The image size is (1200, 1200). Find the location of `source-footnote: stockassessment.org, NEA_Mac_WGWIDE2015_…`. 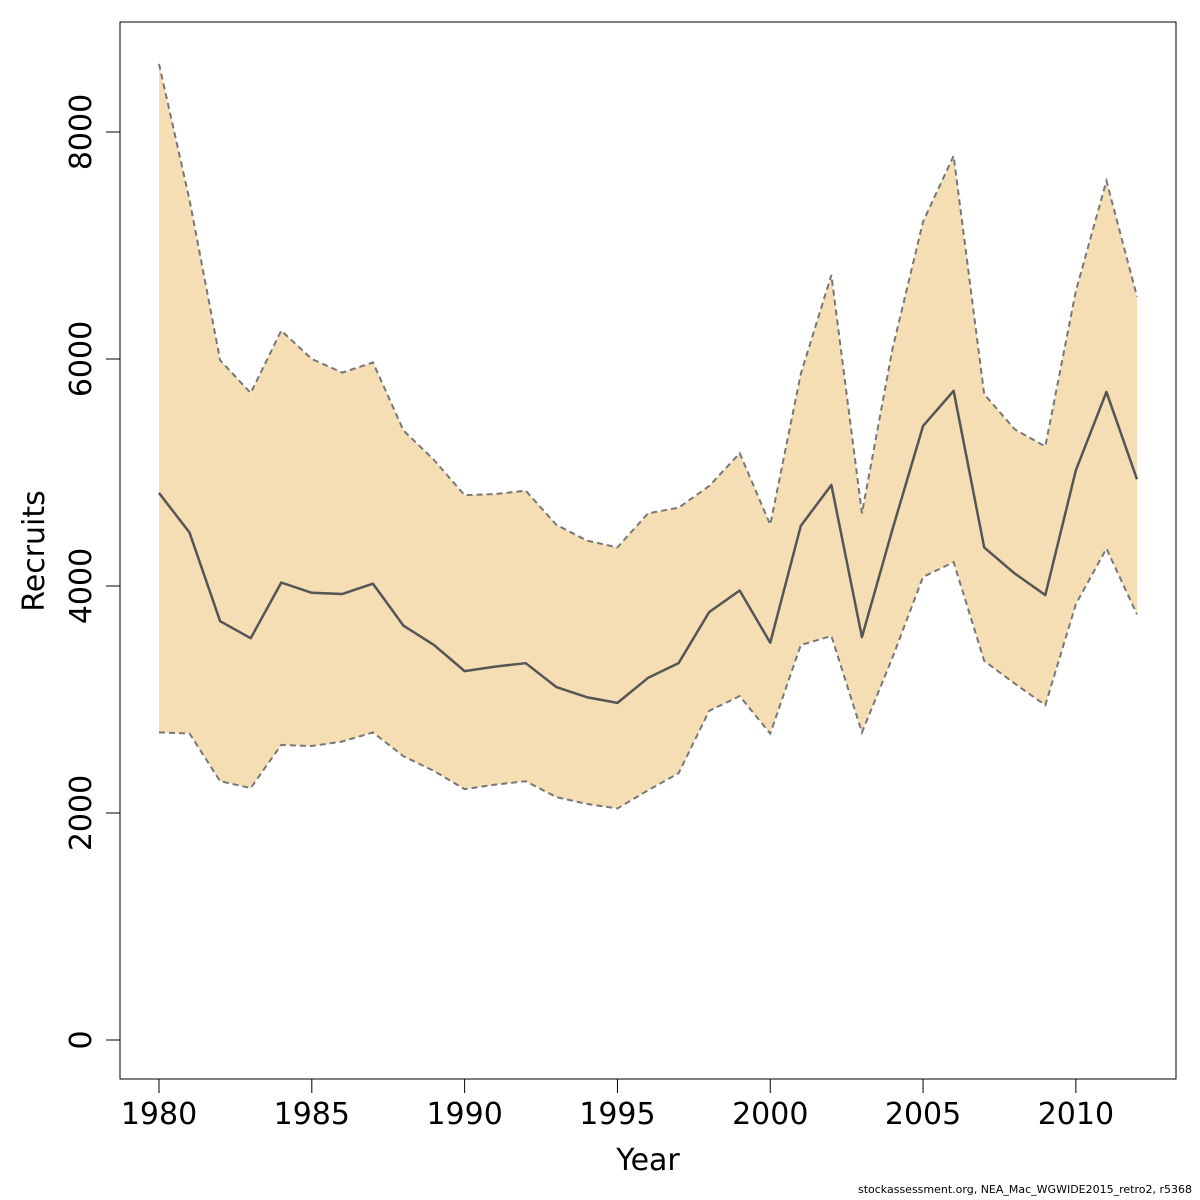

source-footnote: stockassessment.org, NEA_Mac_WGWIDE2015_… is located at coordinates (1024, 1189).